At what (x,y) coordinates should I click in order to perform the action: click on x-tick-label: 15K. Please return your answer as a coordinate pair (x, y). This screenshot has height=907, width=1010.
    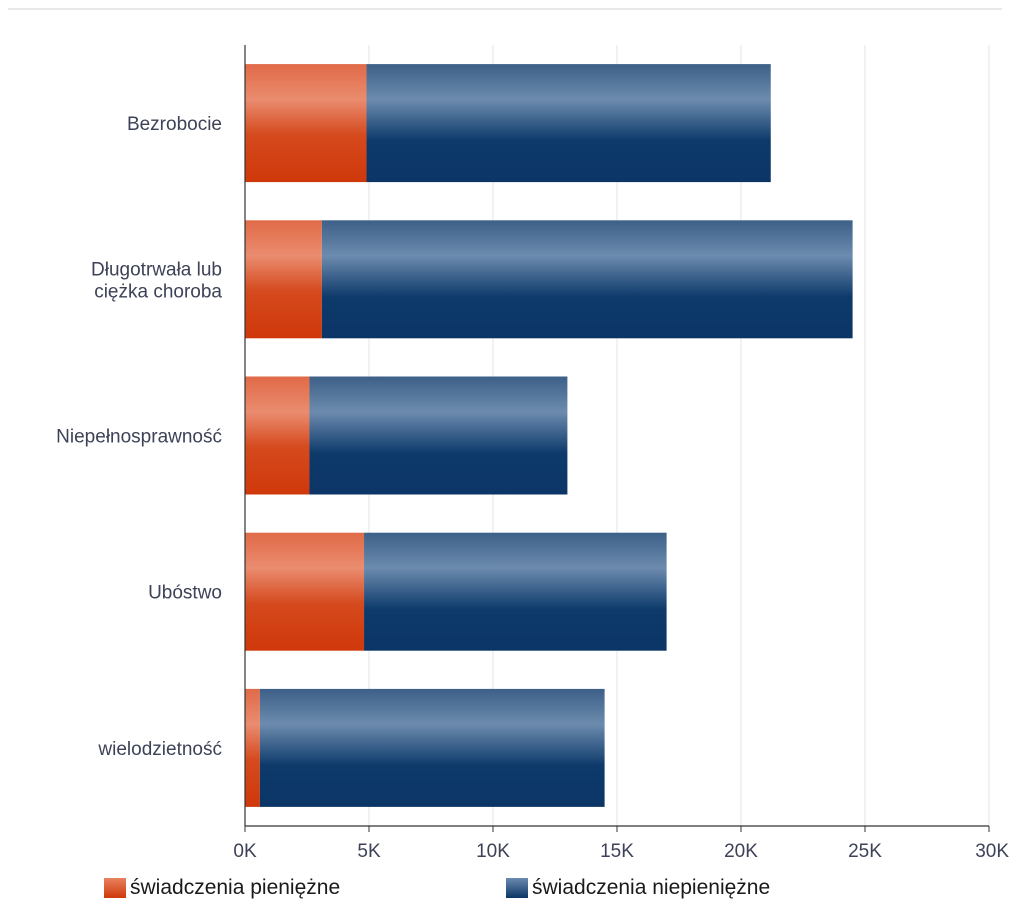
    Looking at the image, I should click on (617, 851).